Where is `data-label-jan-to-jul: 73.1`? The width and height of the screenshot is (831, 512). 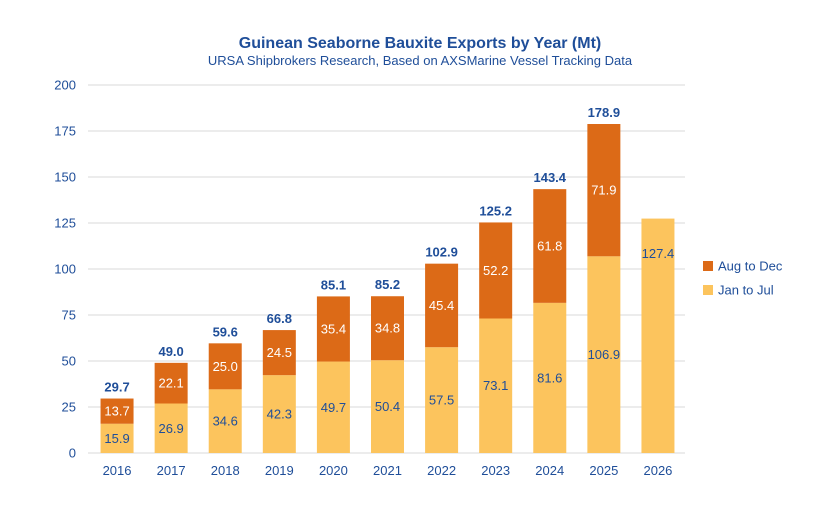 data-label-jan-to-jul: 73.1 is located at coordinates (495, 385).